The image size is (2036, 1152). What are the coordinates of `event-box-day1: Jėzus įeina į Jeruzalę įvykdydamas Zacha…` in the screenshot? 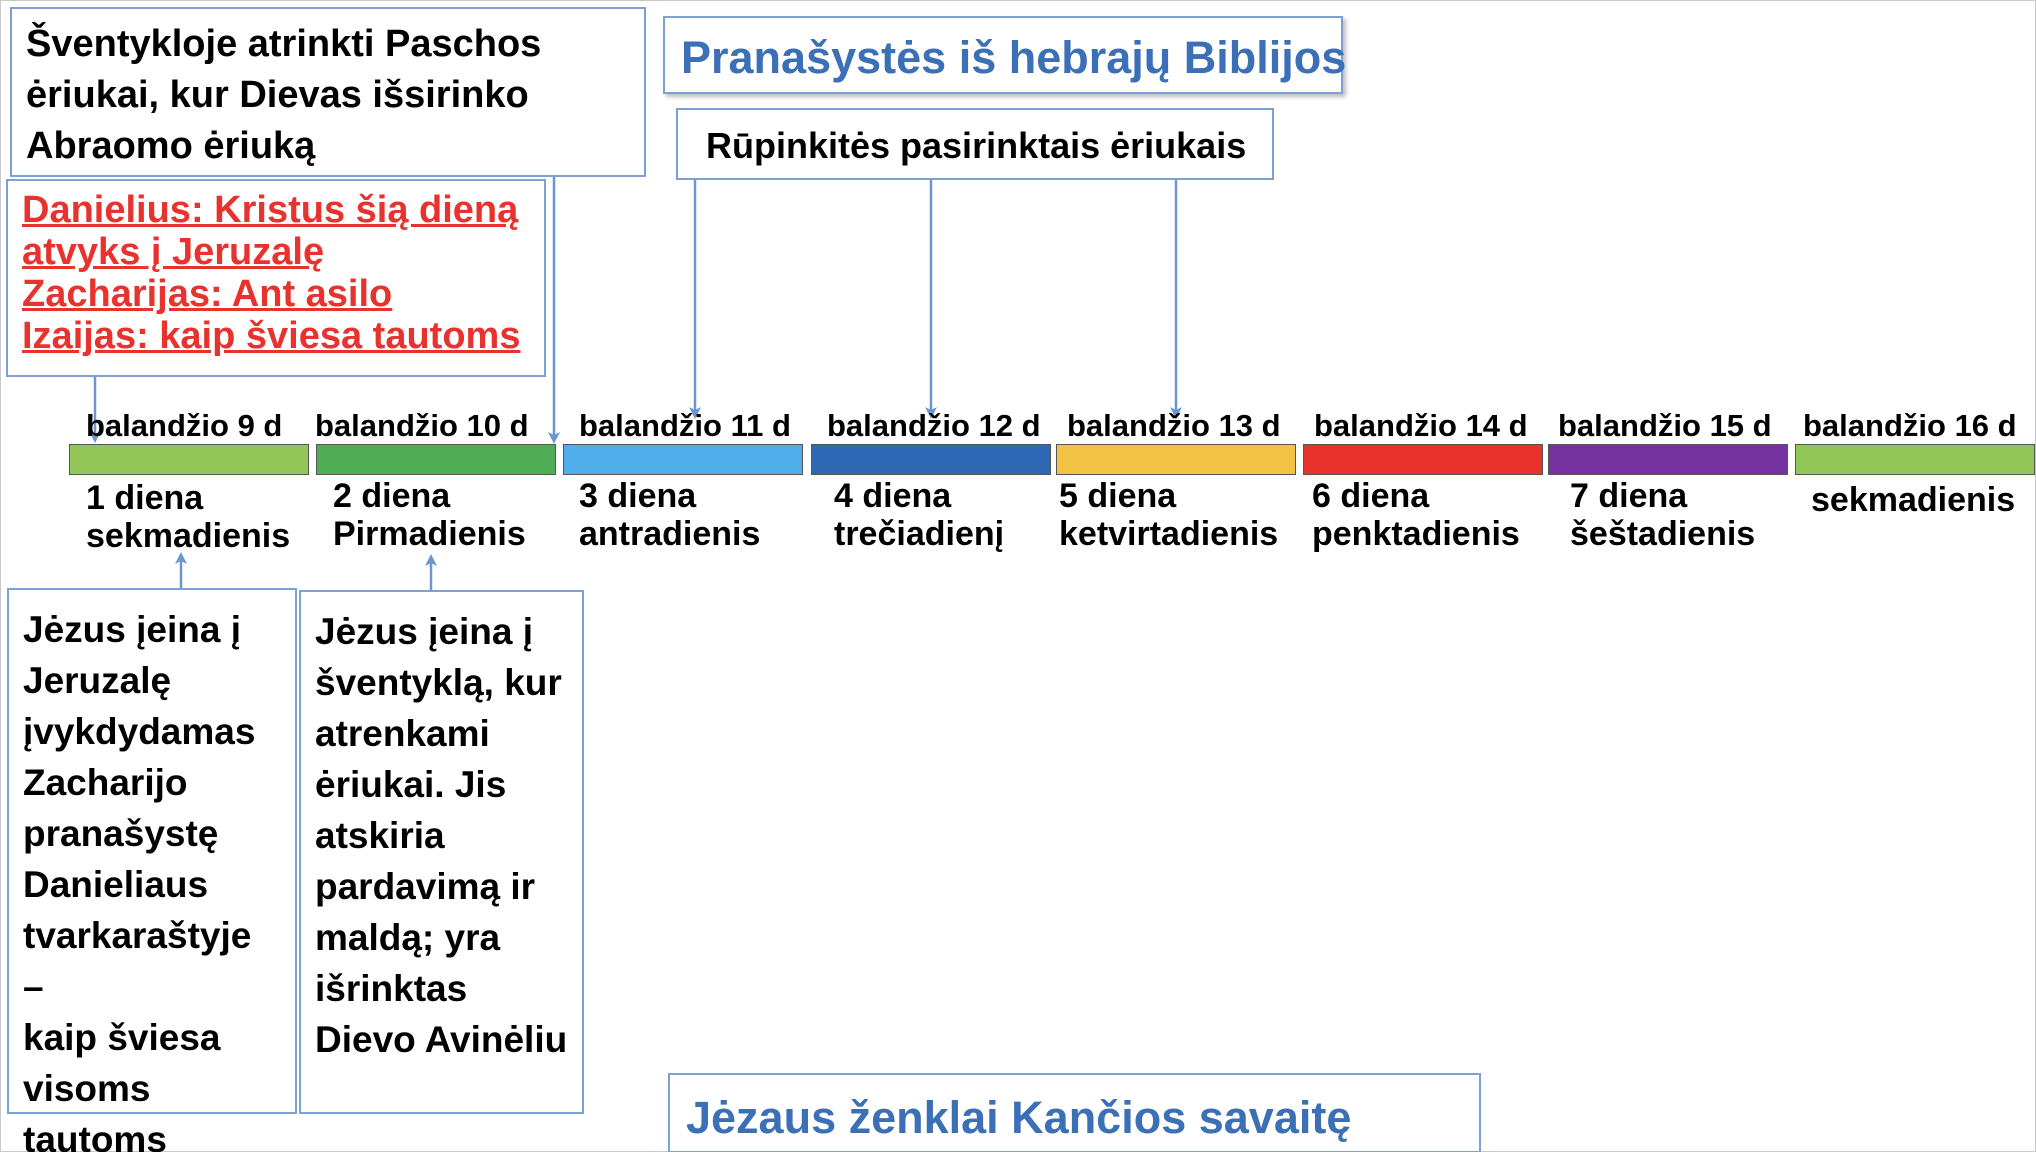 It's located at (152, 870).